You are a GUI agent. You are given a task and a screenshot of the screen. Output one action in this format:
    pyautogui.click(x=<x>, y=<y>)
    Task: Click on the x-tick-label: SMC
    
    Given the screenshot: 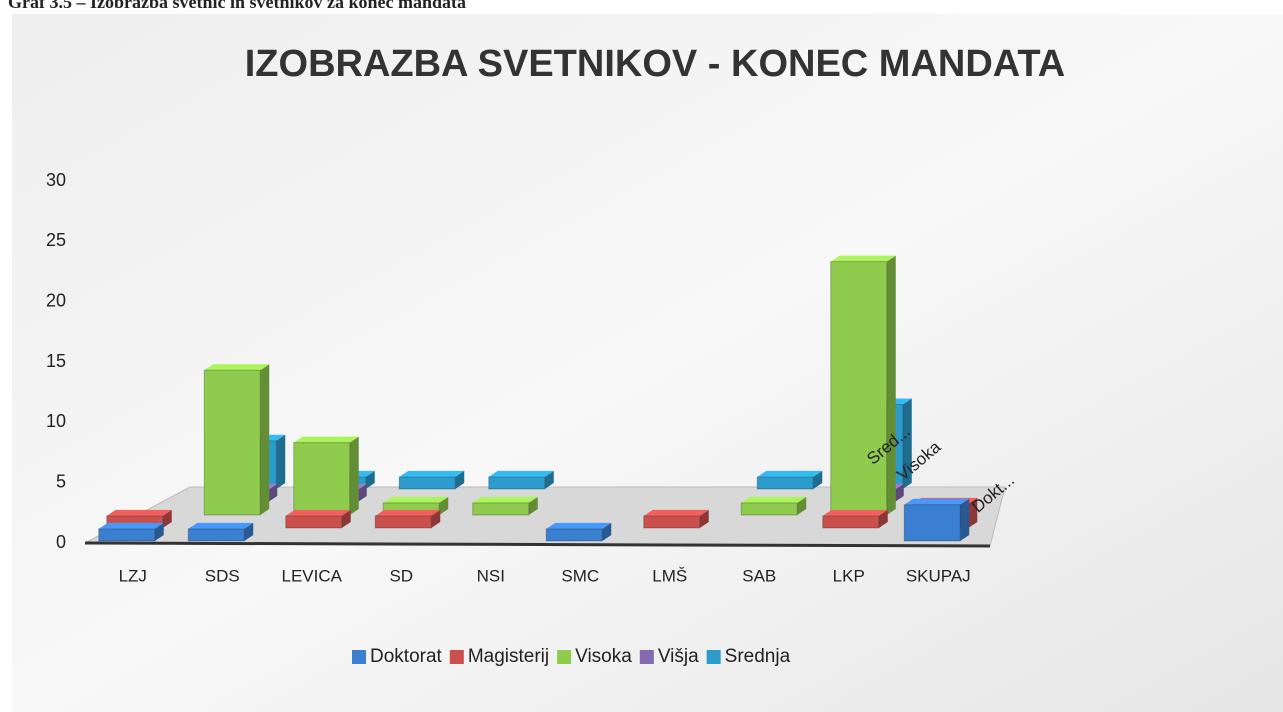 What is the action you would take?
    pyautogui.click(x=580, y=575)
    